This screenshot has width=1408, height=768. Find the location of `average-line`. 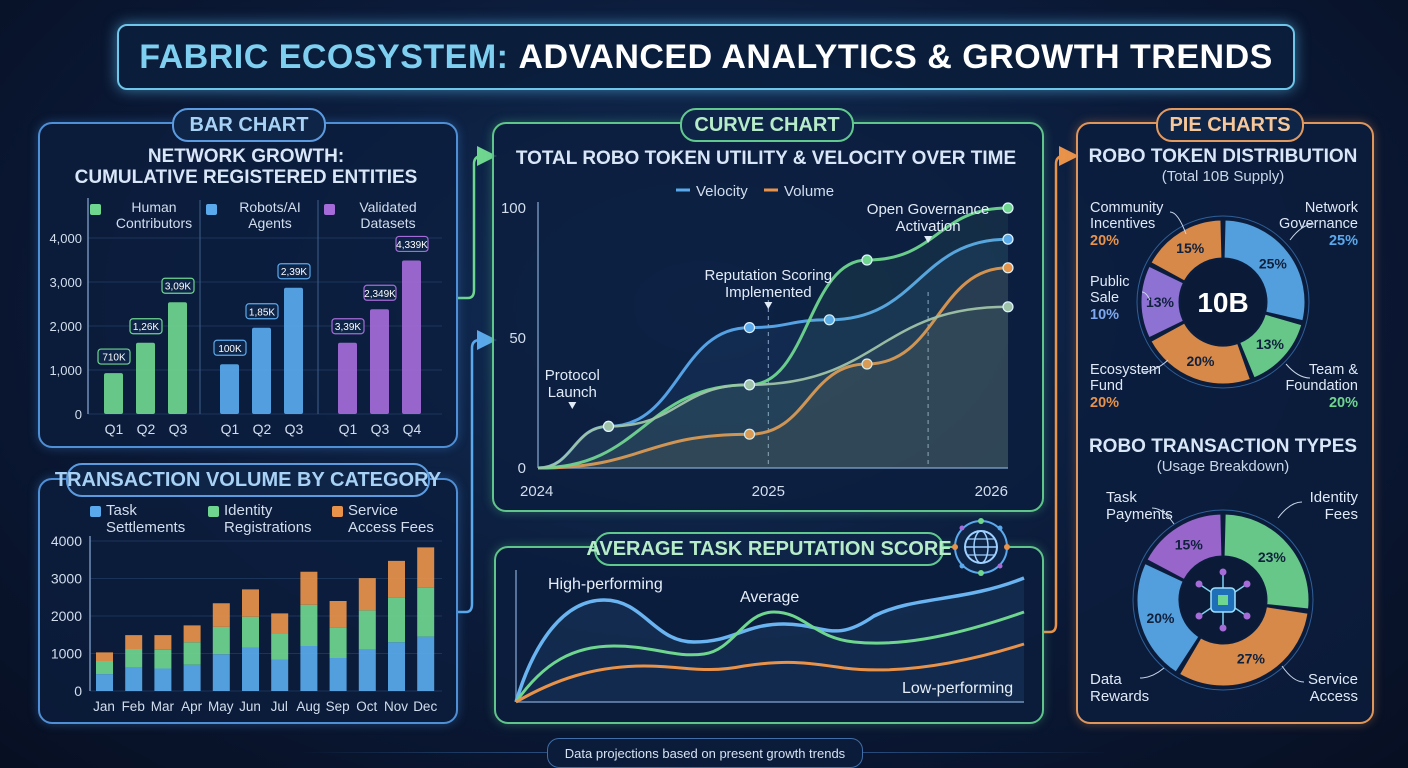

average-line is located at coordinates (769, 656).